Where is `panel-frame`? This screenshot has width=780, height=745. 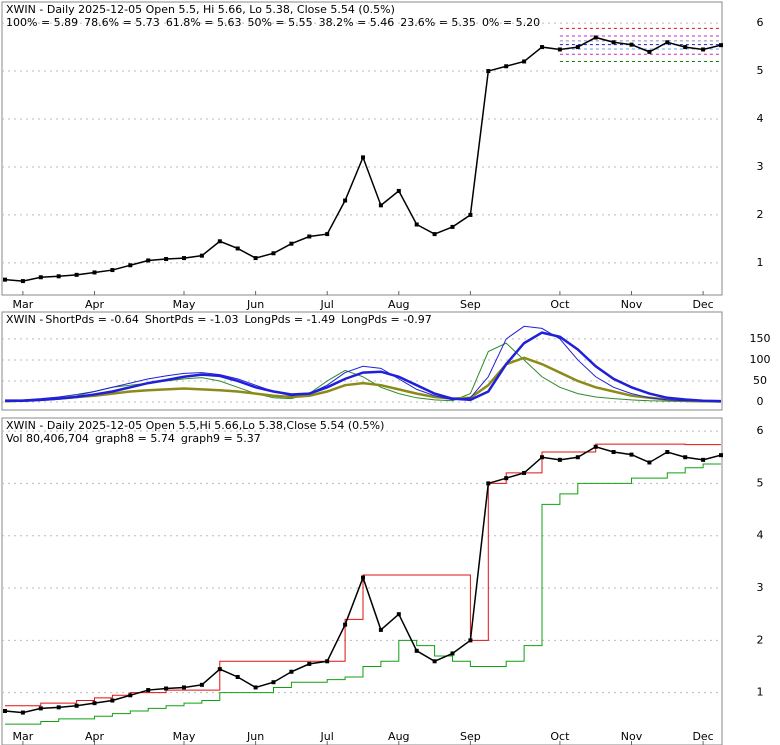
panel-frame is located at coordinates (362, 361).